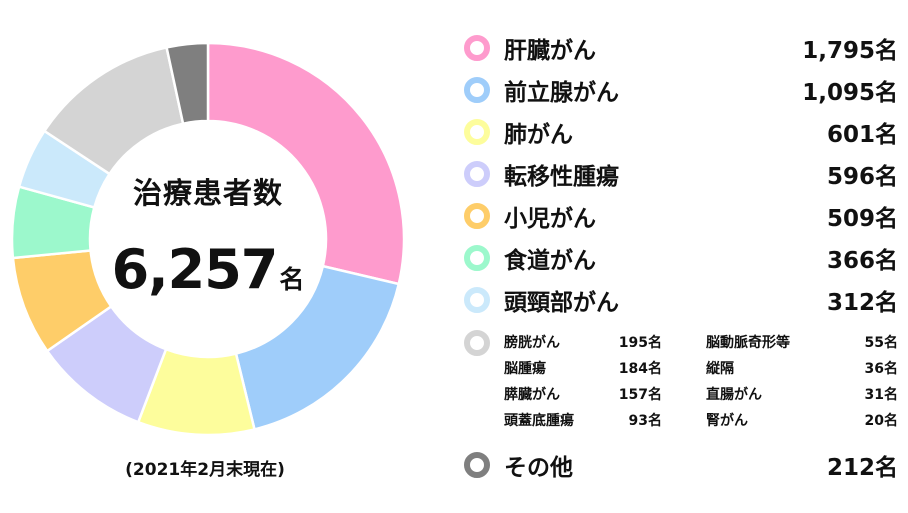 The height and width of the screenshot is (513, 908). I want to click on center-title: 治療患者数, so click(207, 193).